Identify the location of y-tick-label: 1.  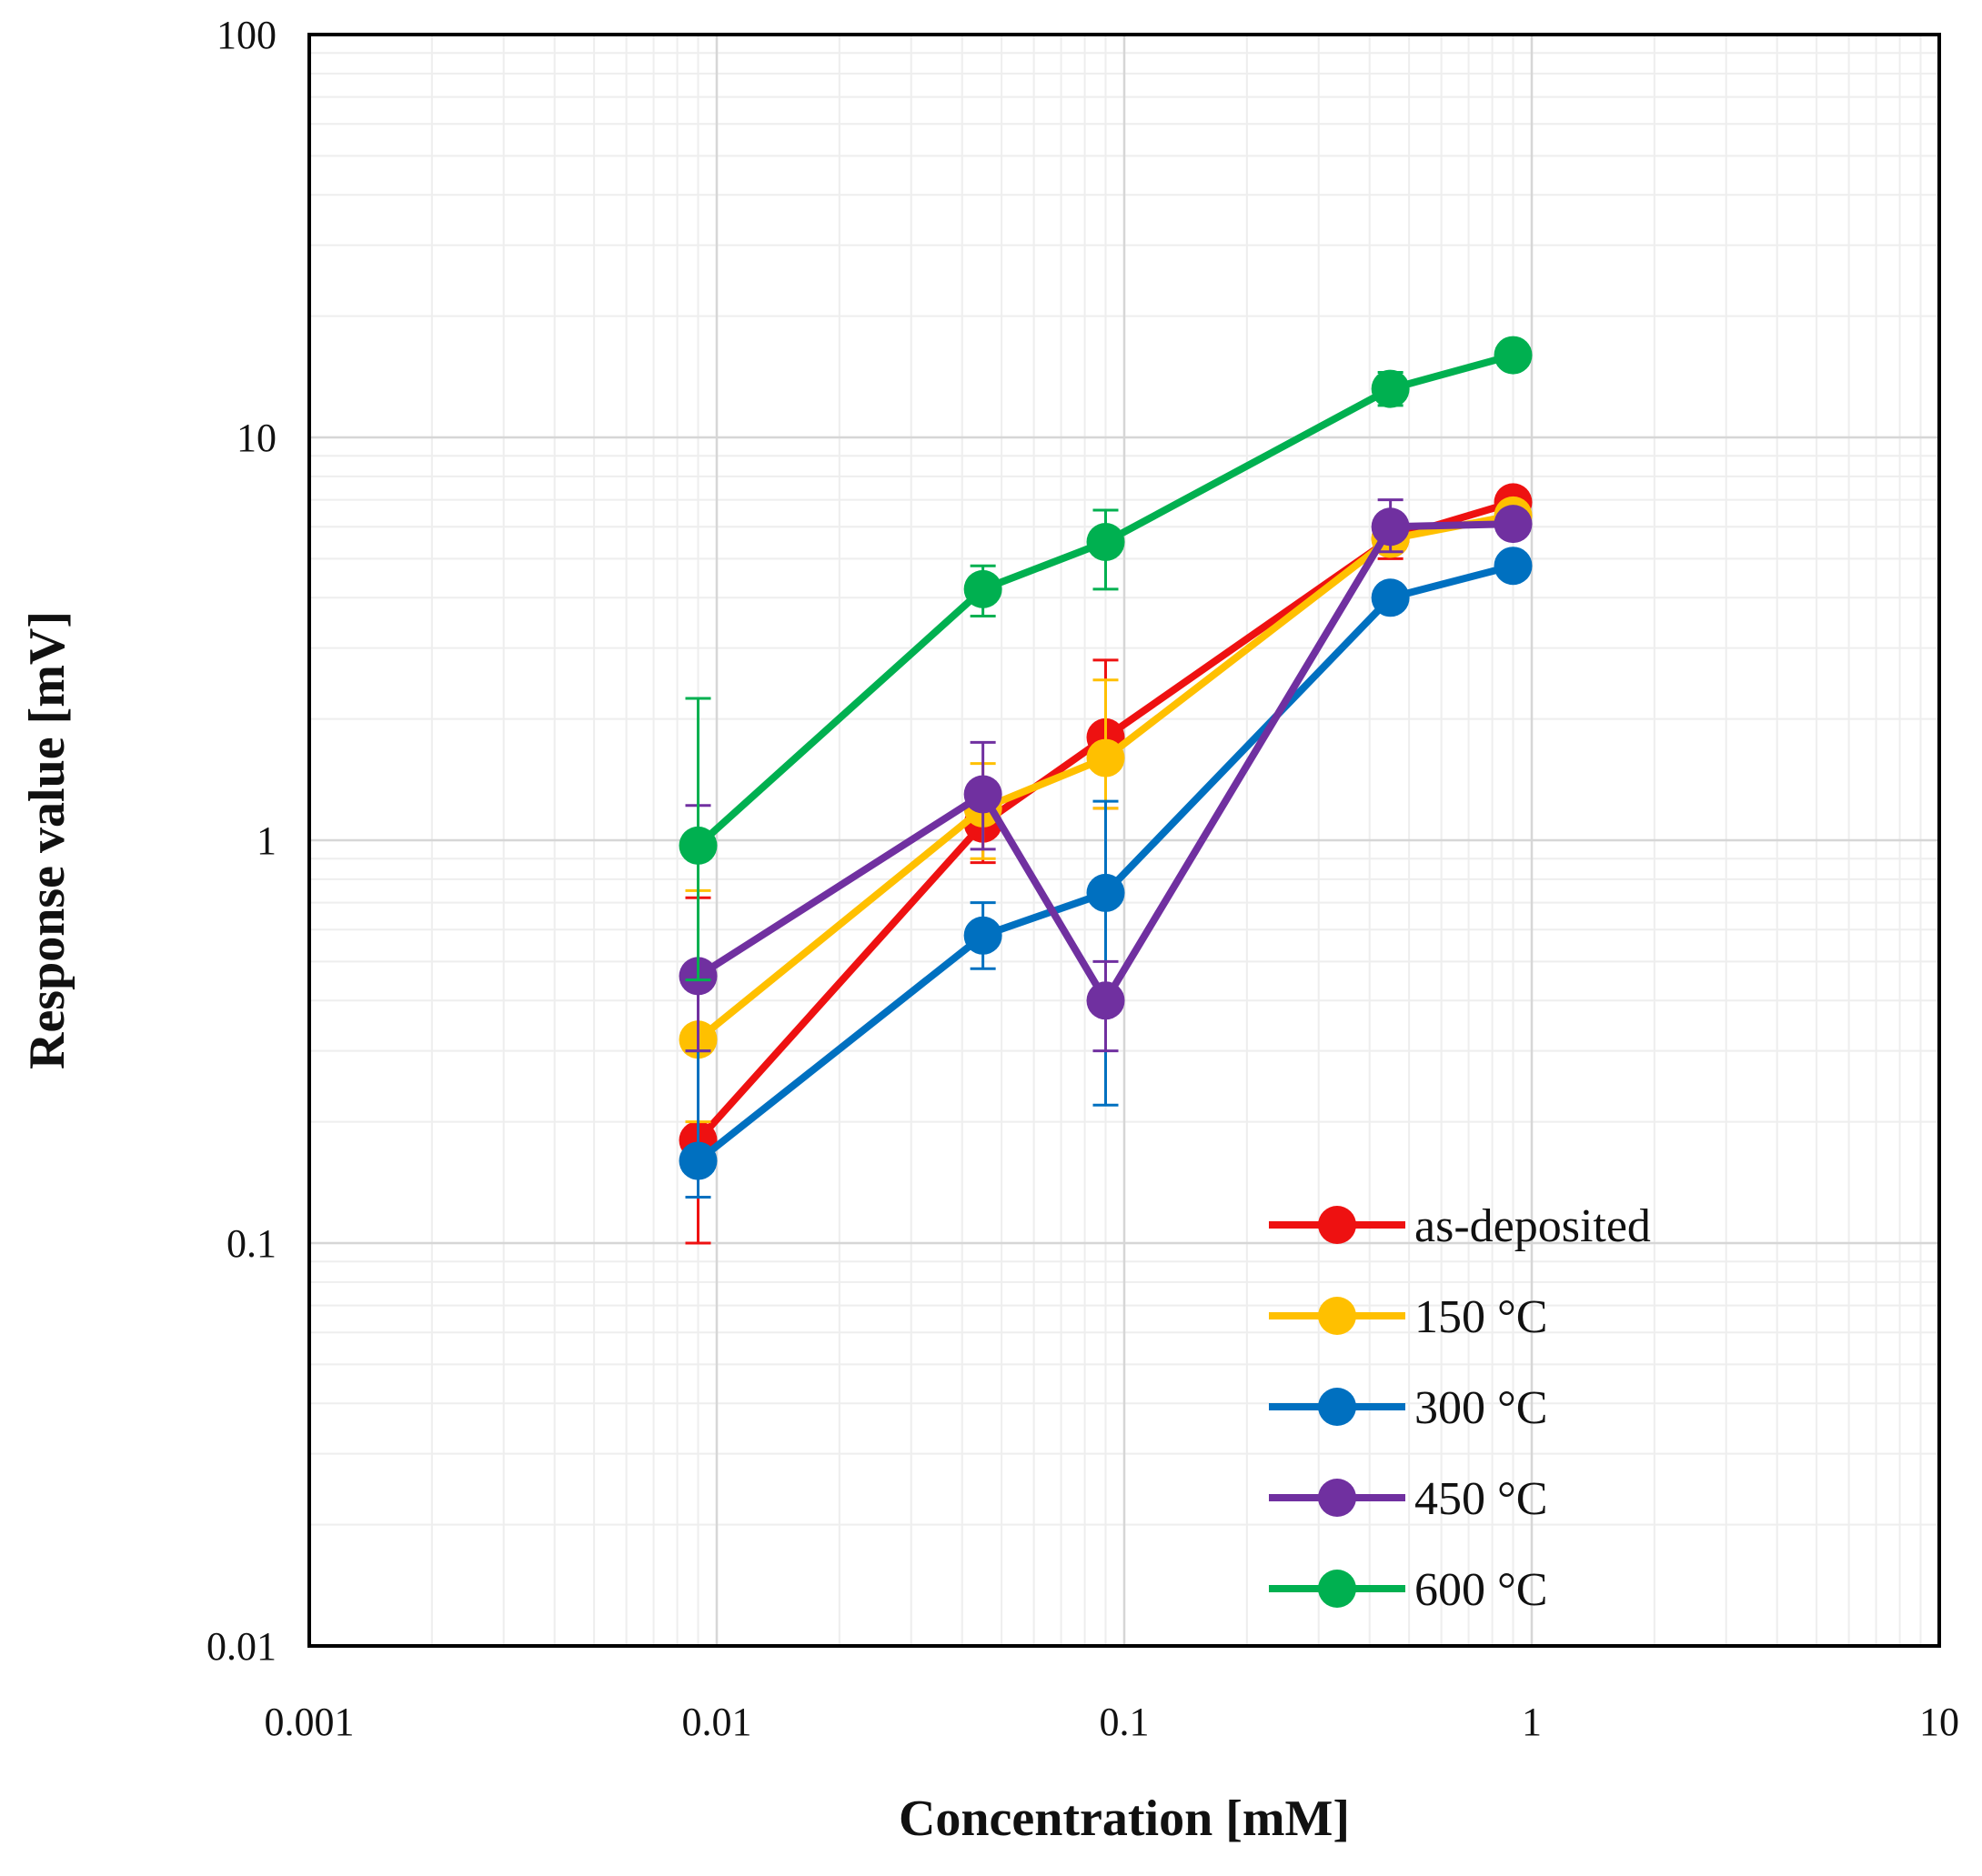
(267, 840).